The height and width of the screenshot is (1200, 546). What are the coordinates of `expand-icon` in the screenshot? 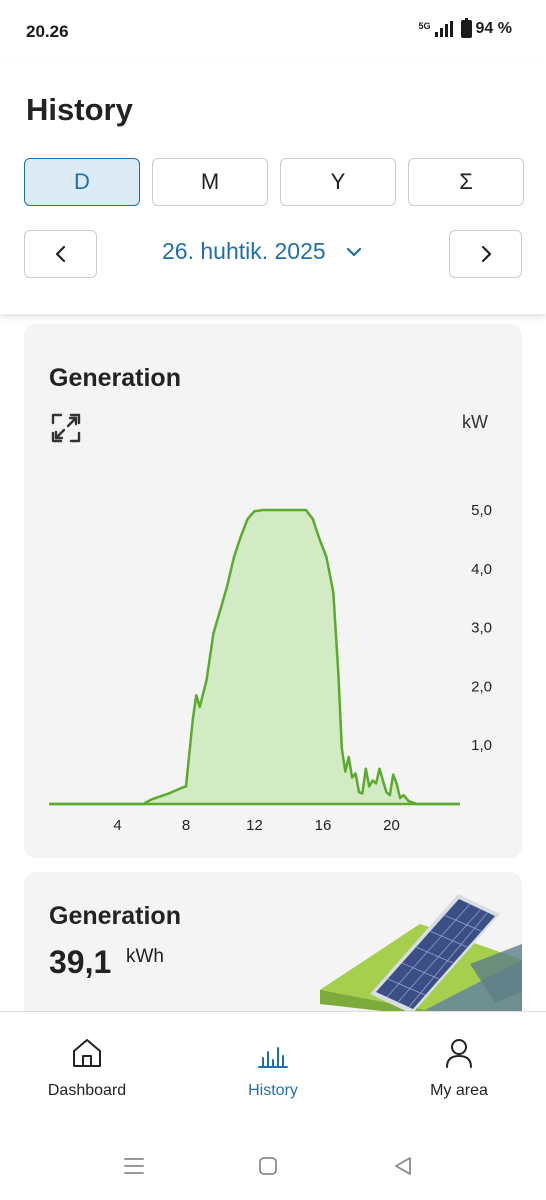 It's located at (66, 428).